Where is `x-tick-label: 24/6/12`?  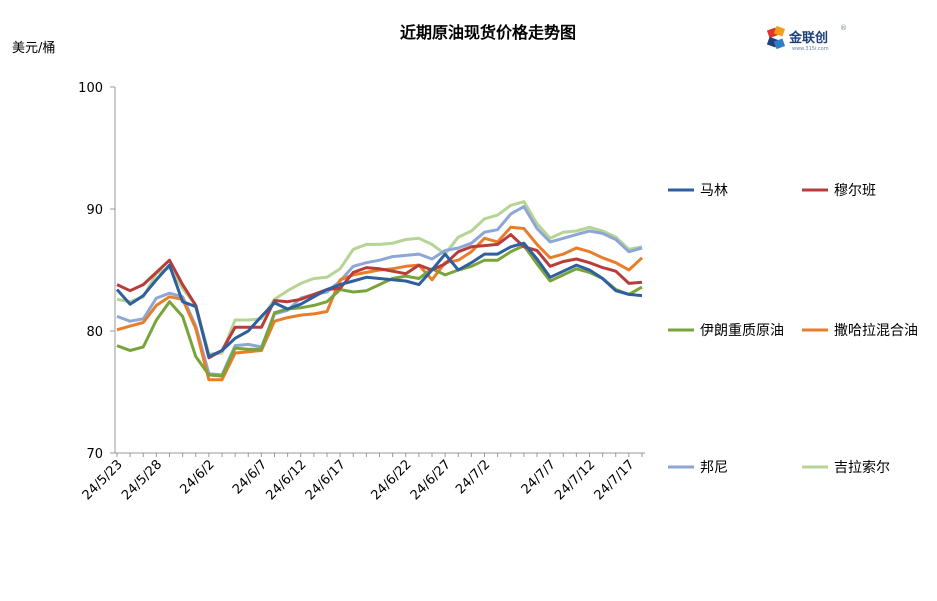 x-tick-label: 24/6/12 is located at coordinates (287, 480).